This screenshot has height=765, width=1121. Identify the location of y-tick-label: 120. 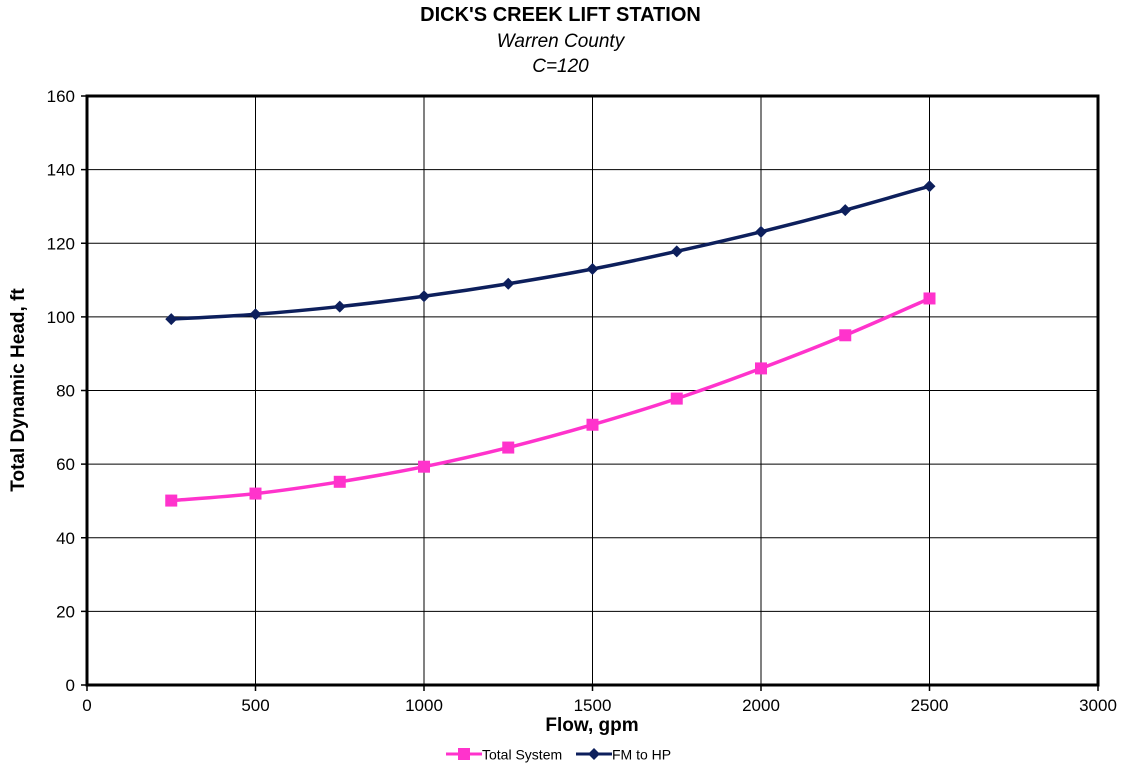
(61, 243).